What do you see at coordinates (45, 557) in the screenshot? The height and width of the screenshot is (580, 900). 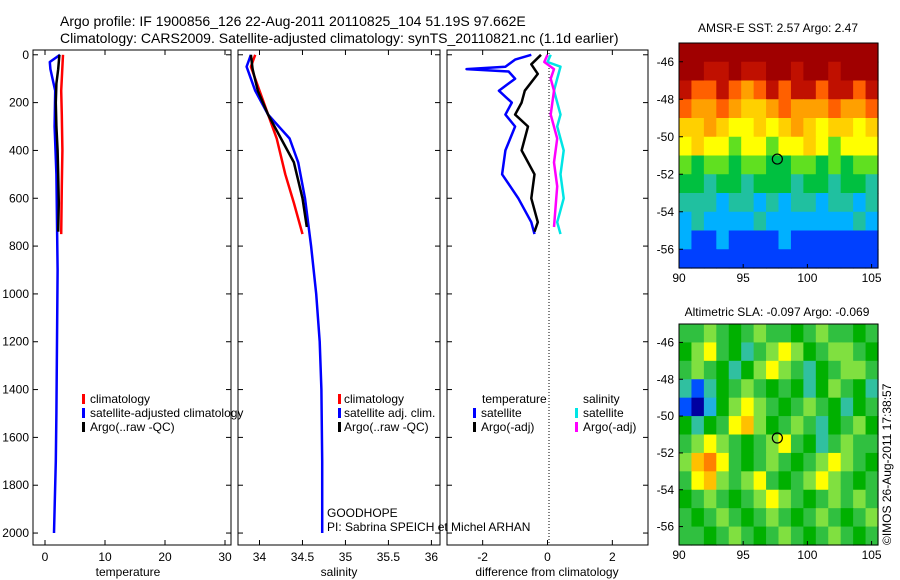 I see `x-tick-label: 0` at bounding box center [45, 557].